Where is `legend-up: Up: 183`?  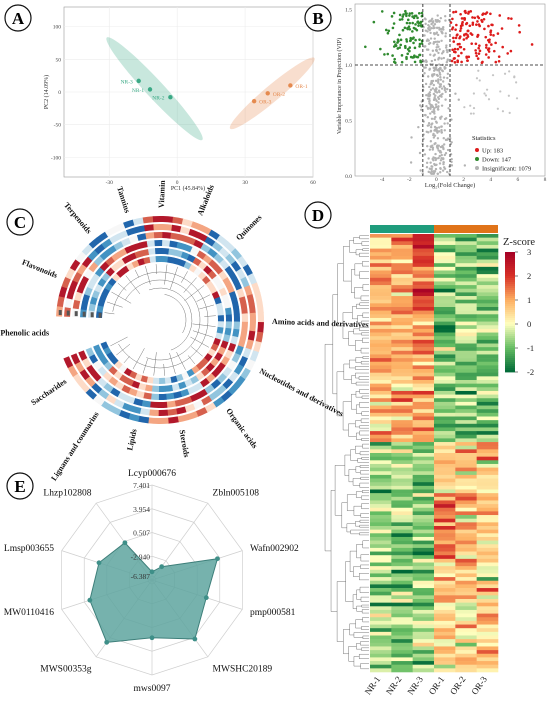
legend-up: Up: 183 is located at coordinates (492, 151).